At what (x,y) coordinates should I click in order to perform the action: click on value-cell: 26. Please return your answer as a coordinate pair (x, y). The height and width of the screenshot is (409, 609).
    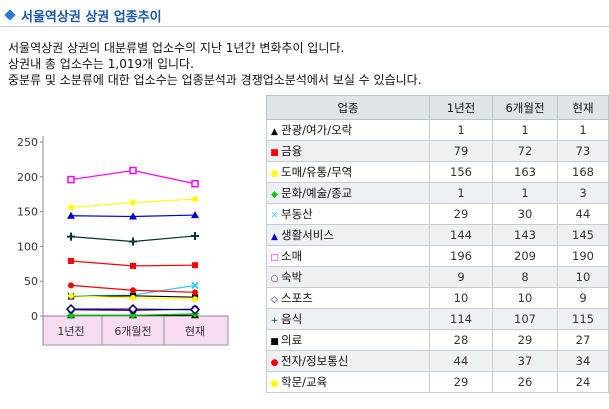
    Looking at the image, I should click on (525, 382).